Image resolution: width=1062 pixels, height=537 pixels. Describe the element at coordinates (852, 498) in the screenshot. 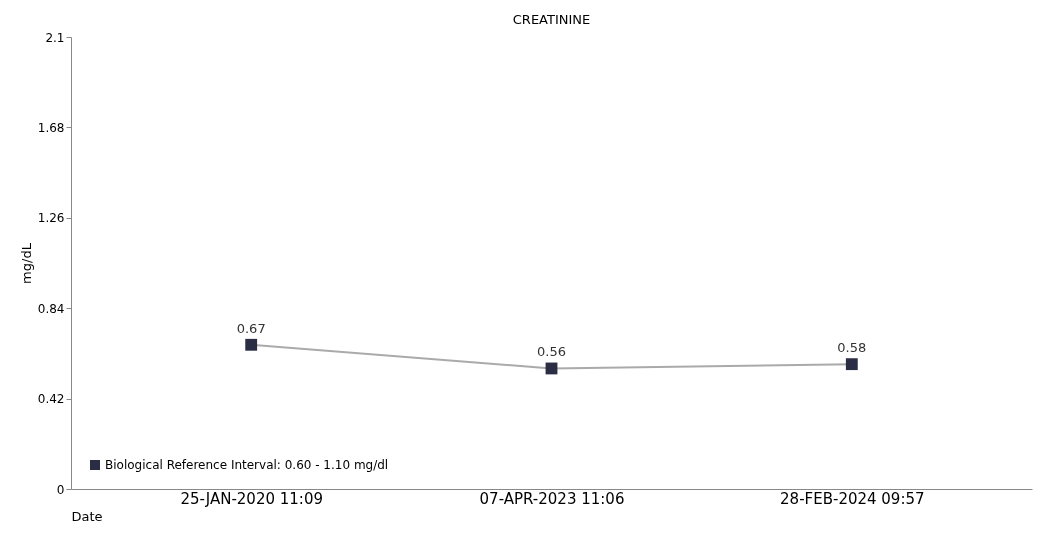

I see `x-tick-label: 28-FEB-2024 09:57` at that location.